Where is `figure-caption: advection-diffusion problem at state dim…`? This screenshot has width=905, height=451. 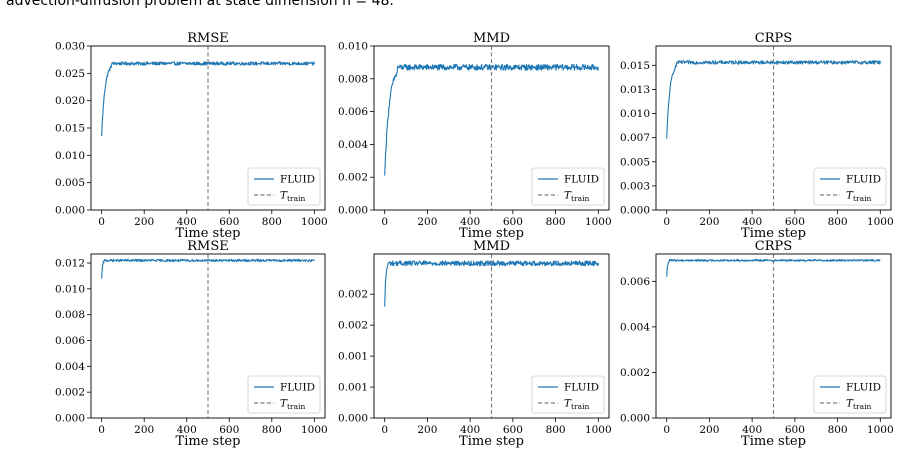 figure-caption: advection-diffusion problem at state dim… is located at coordinates (200, 4).